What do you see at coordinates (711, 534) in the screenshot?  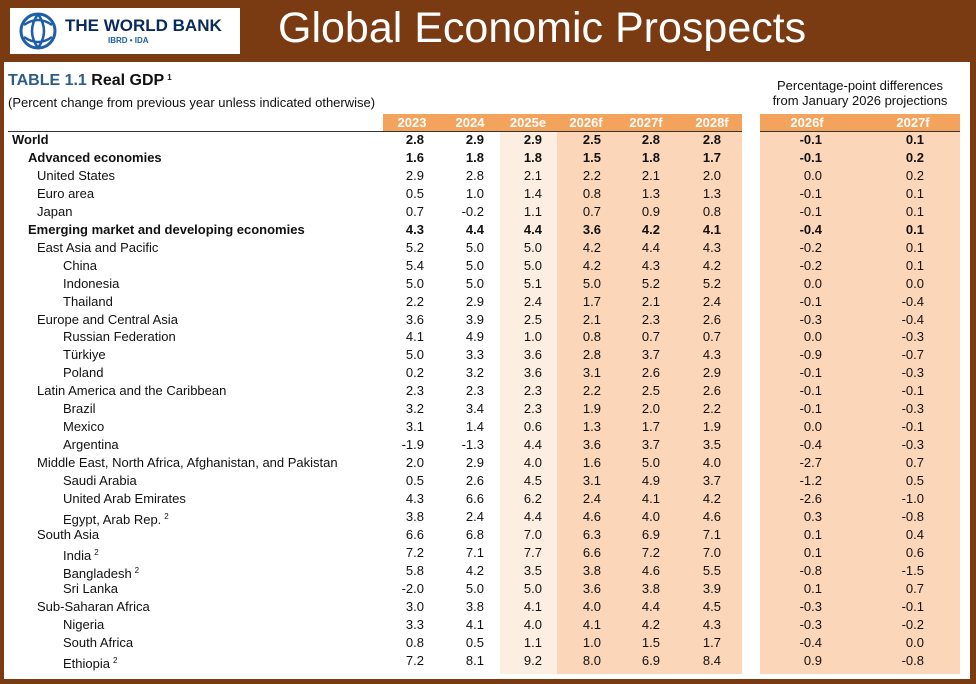 I see `cell-value: 7.1` at bounding box center [711, 534].